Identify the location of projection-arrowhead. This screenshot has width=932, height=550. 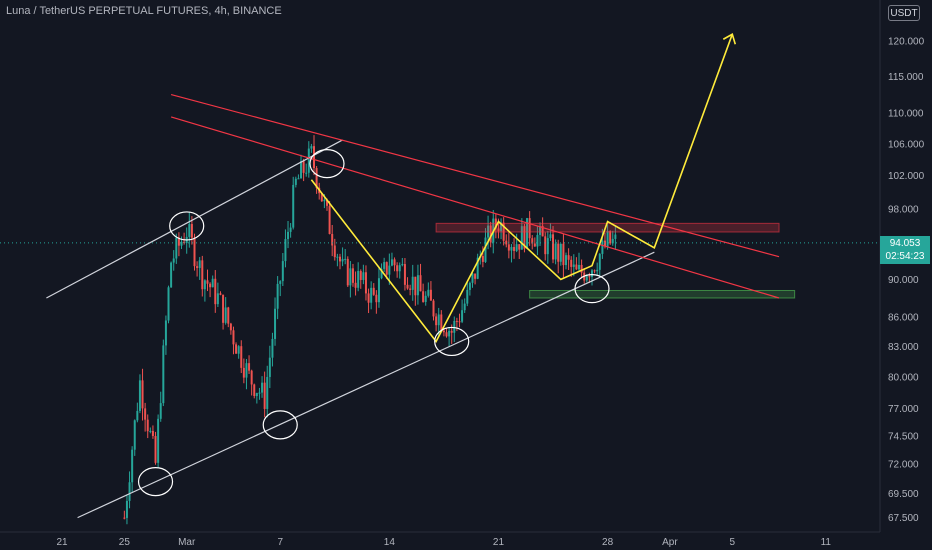
(729, 39).